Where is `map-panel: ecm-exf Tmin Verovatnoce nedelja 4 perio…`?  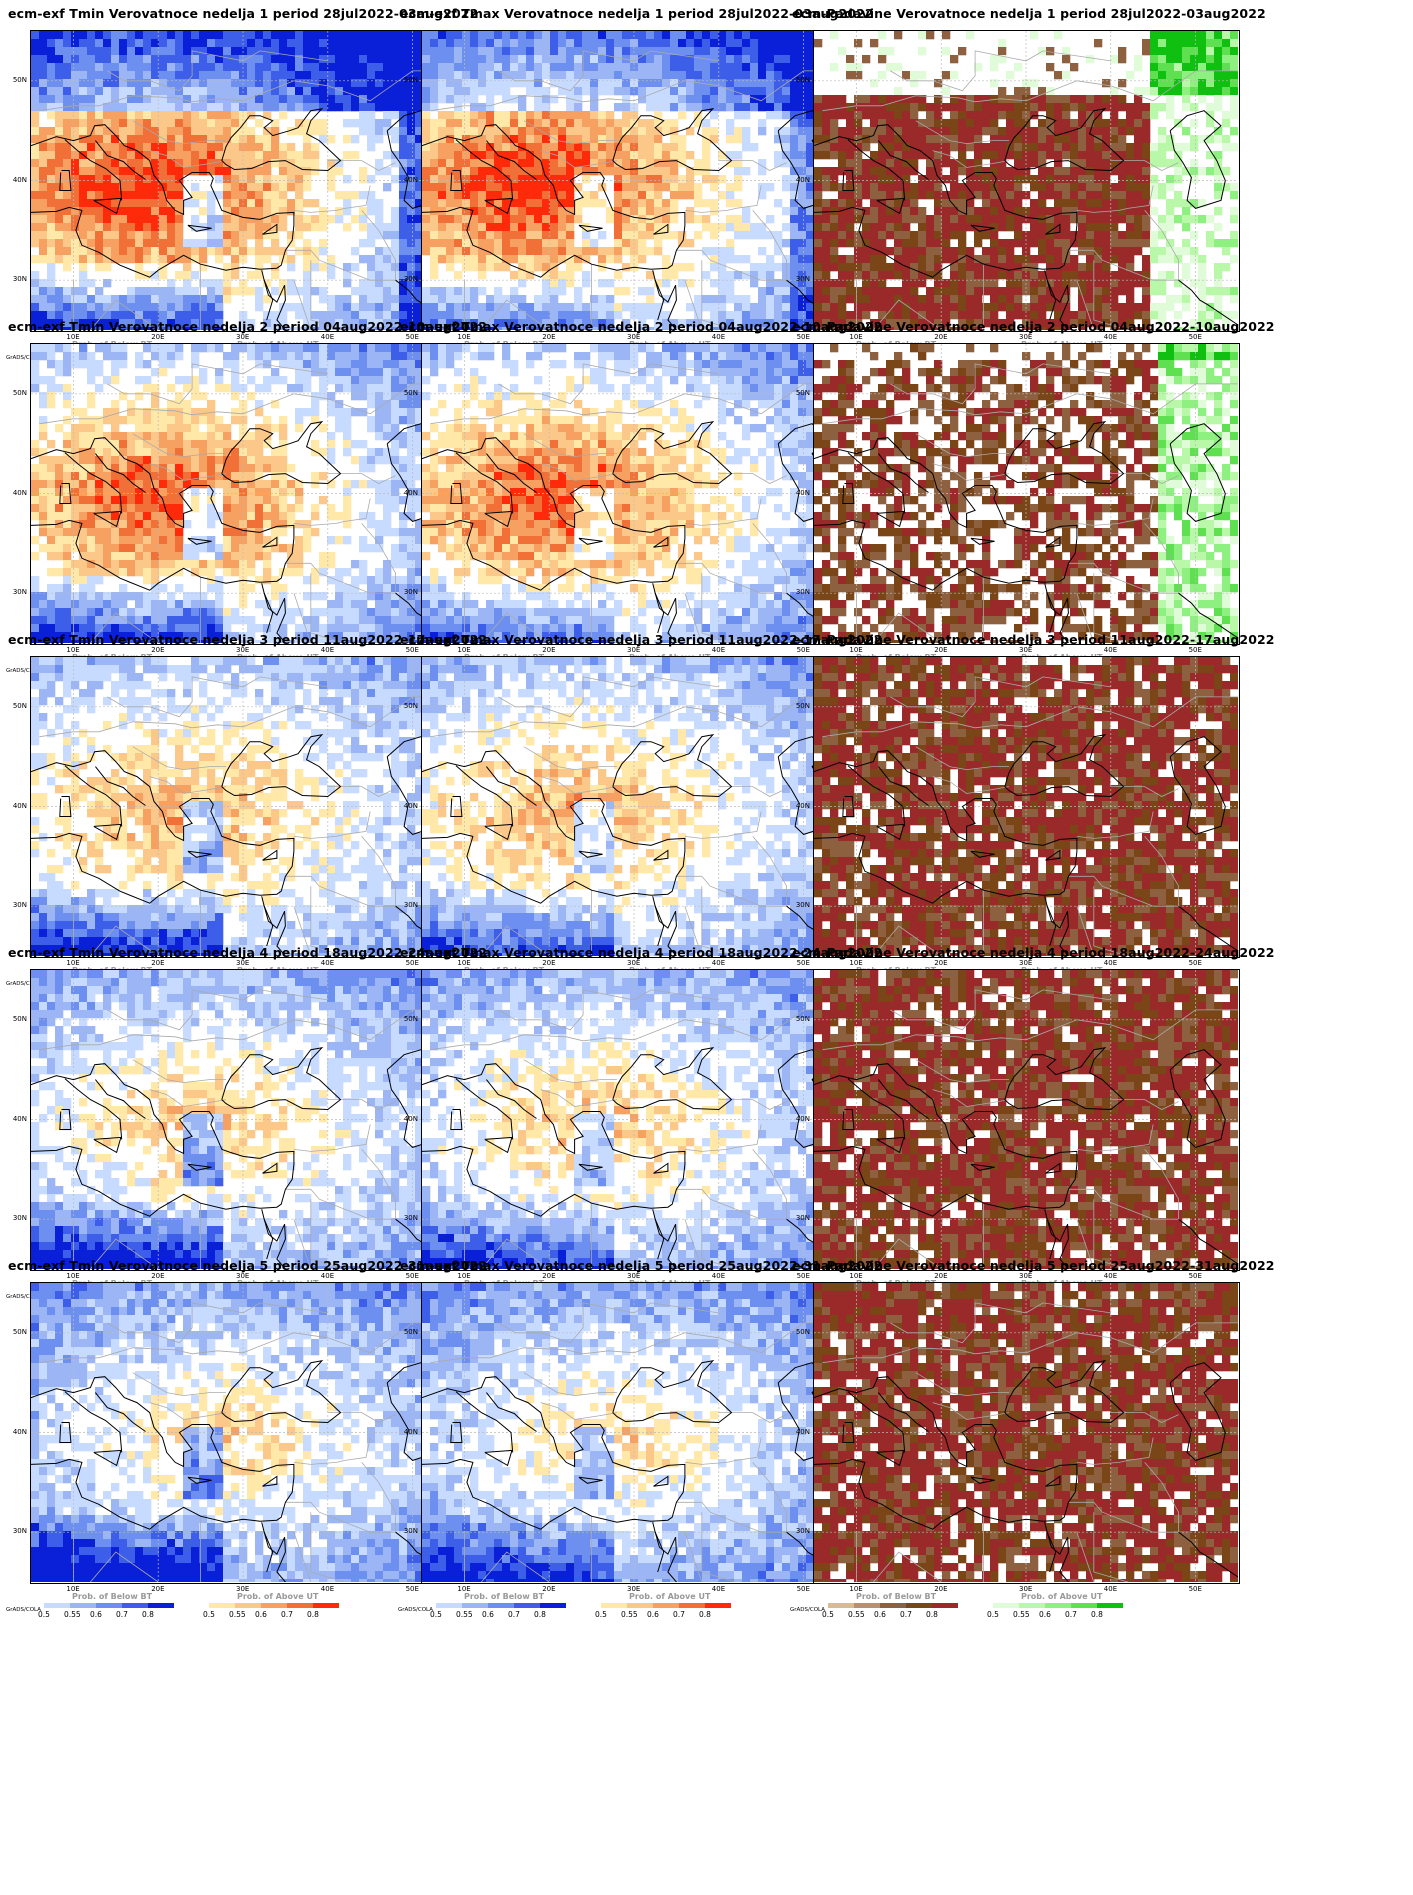 map-panel: ecm-exf Tmin Verovatnoce nedelja 4 perio… is located at coordinates (245, 1128).